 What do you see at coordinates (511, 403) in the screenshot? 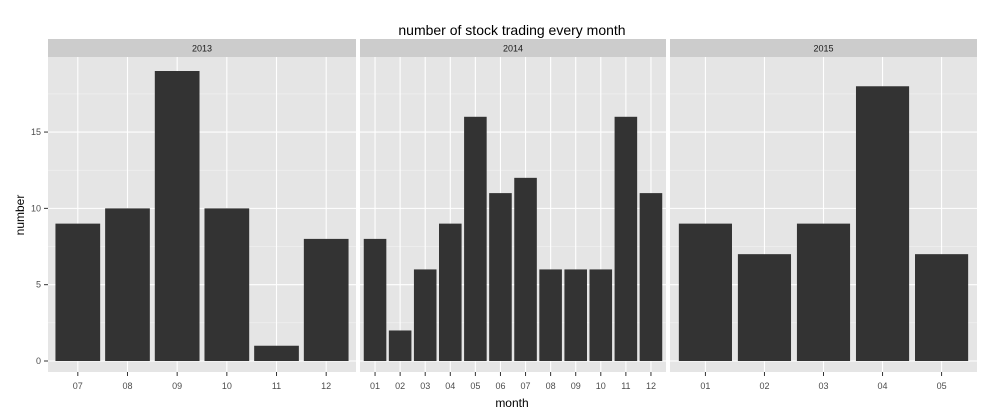
I see `x-axis-title: month` at bounding box center [511, 403].